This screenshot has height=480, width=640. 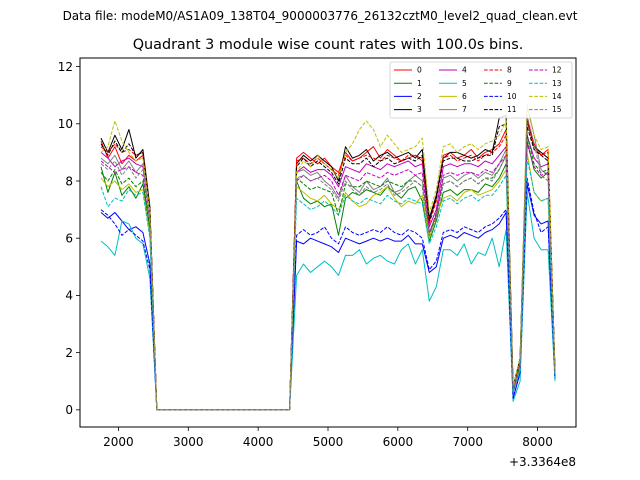 What do you see at coordinates (419, 96) in the screenshot?
I see `legend-label-2: 2` at bounding box center [419, 96].